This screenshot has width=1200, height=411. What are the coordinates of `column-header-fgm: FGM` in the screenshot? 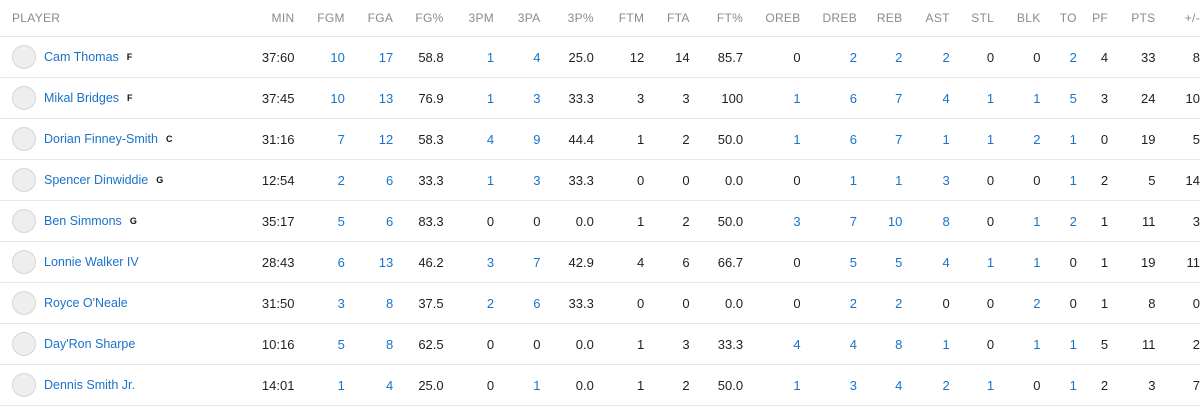 It's located at (331, 18).